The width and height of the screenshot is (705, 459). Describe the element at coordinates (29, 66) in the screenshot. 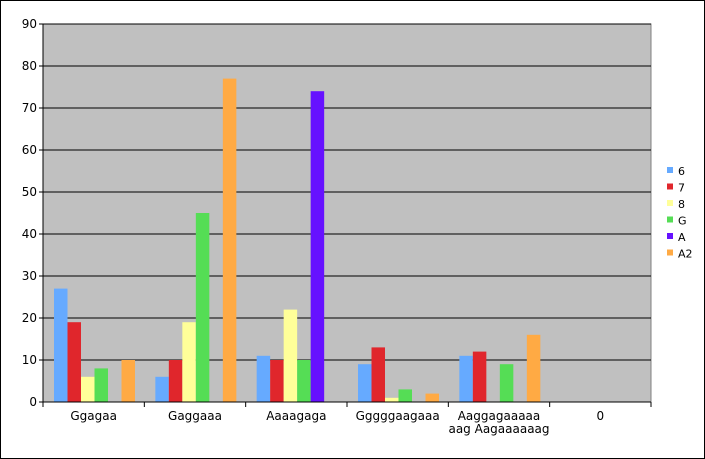

I see `y-tick-label: 80` at that location.